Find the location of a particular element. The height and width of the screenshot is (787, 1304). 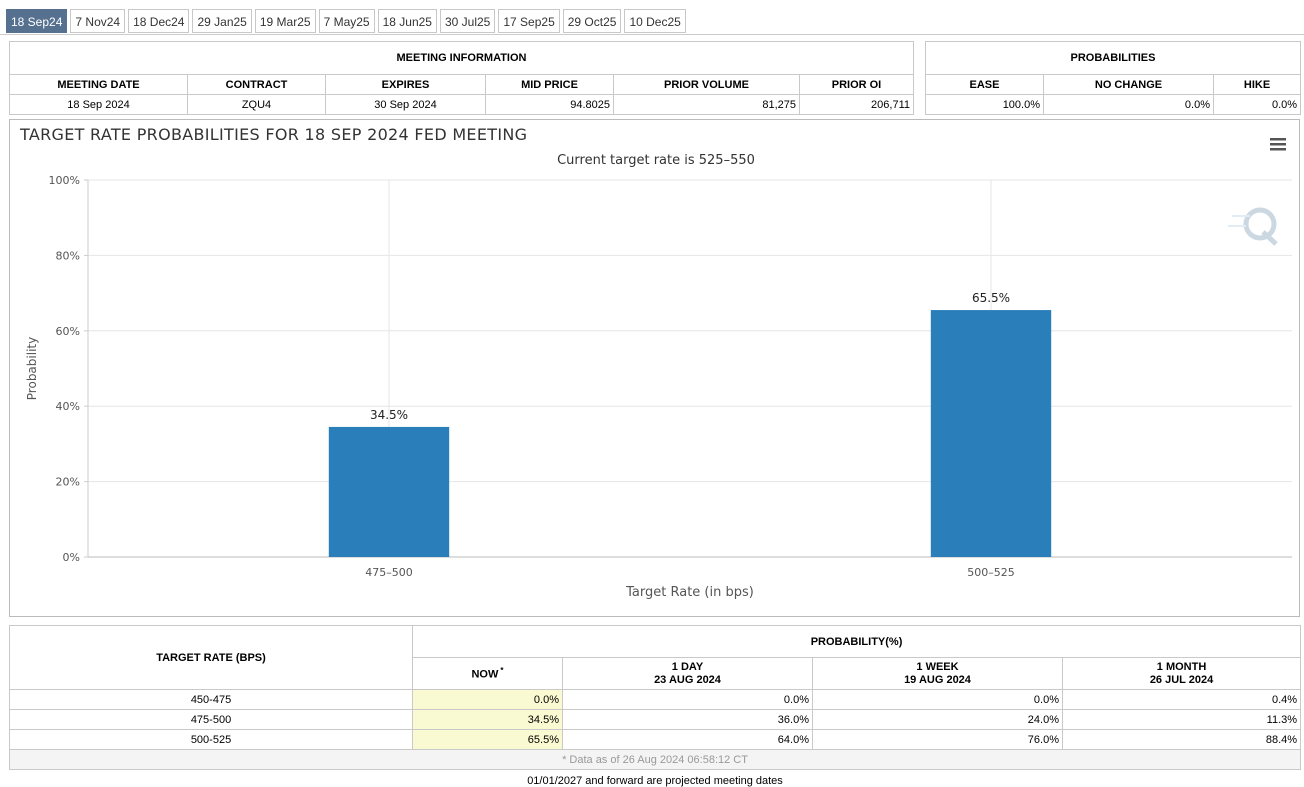

menu-icon is located at coordinates (1278, 144).